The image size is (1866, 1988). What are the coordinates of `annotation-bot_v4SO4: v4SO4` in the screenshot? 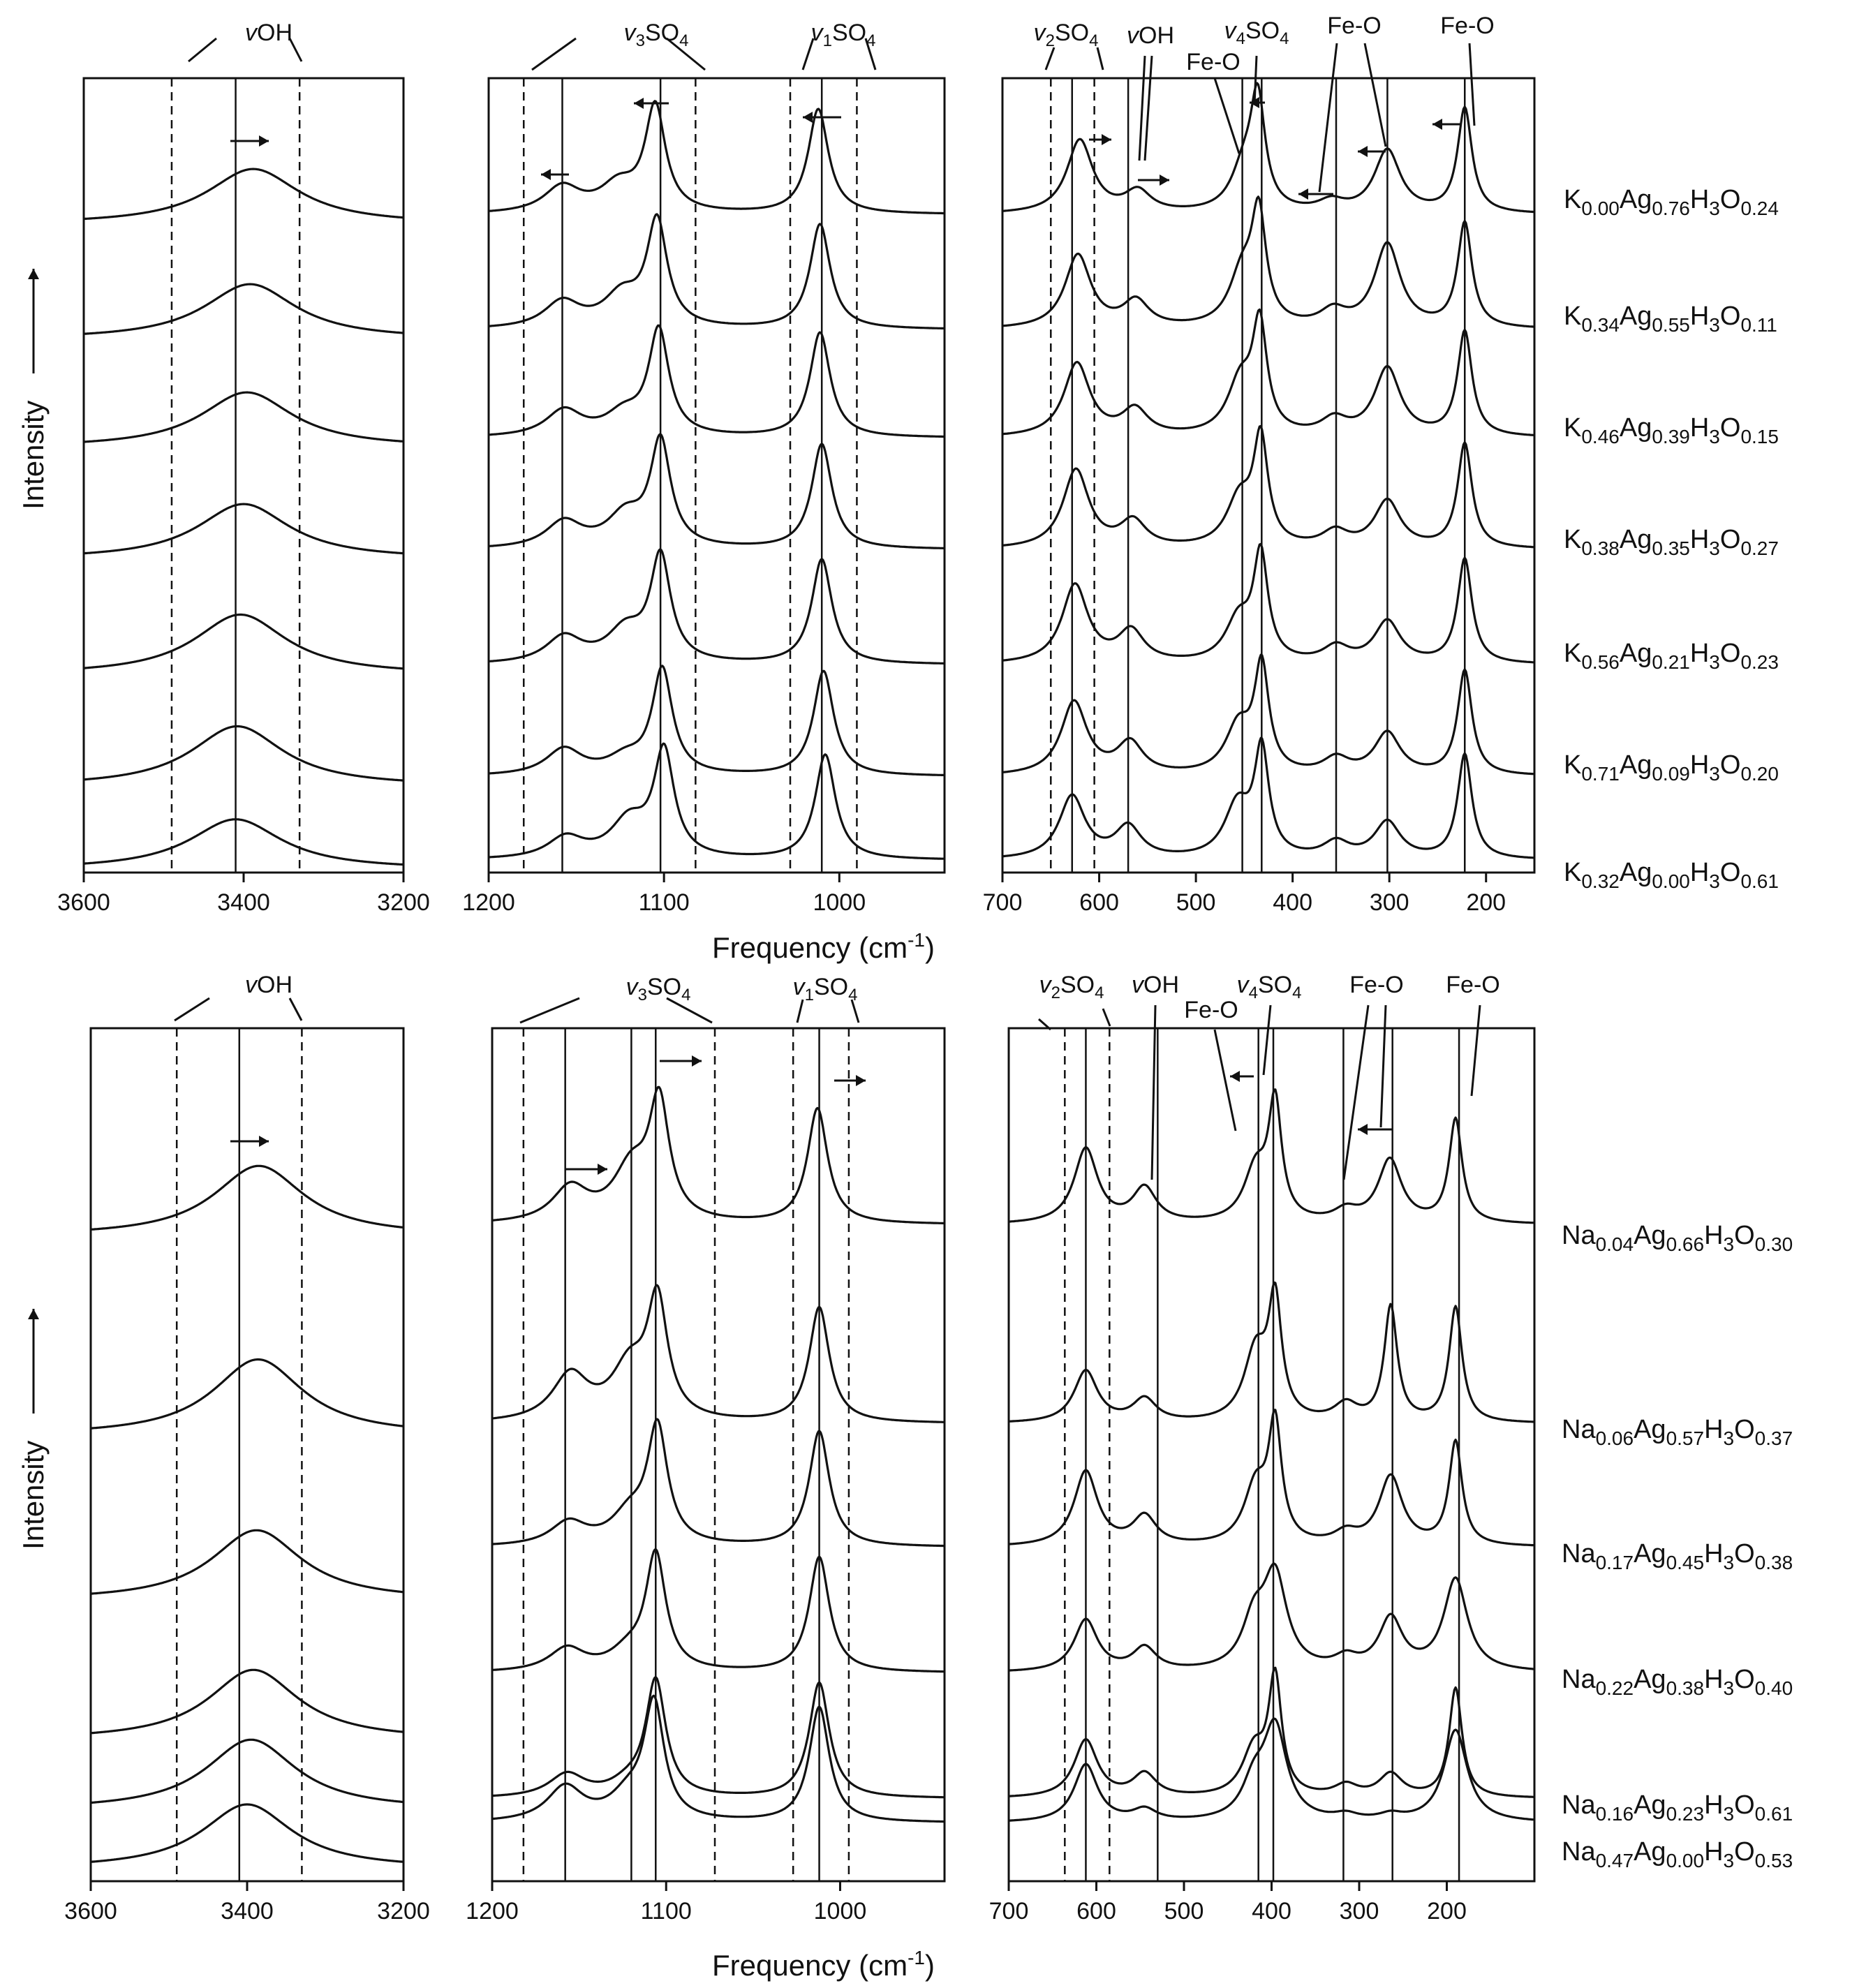 It's located at (1269, 987).